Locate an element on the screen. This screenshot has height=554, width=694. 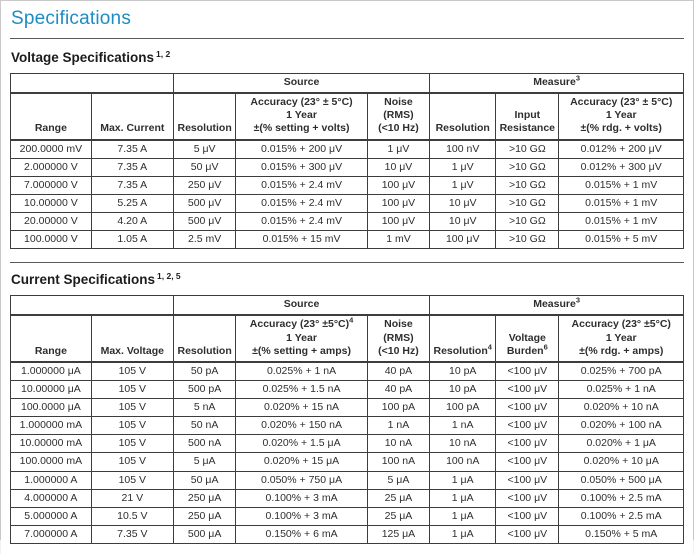
table-cell: 10 pA is located at coordinates (463, 371).